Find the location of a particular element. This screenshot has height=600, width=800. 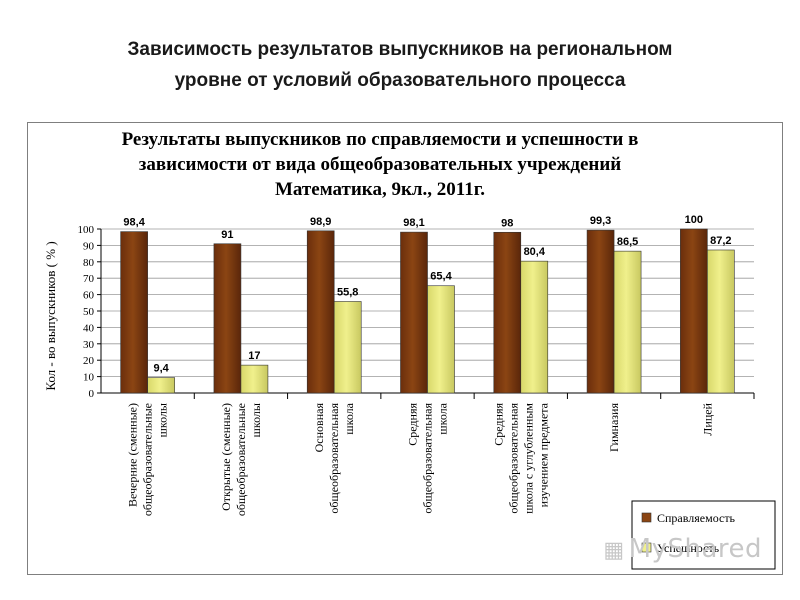

data-label: 55,8 is located at coordinates (347, 292).